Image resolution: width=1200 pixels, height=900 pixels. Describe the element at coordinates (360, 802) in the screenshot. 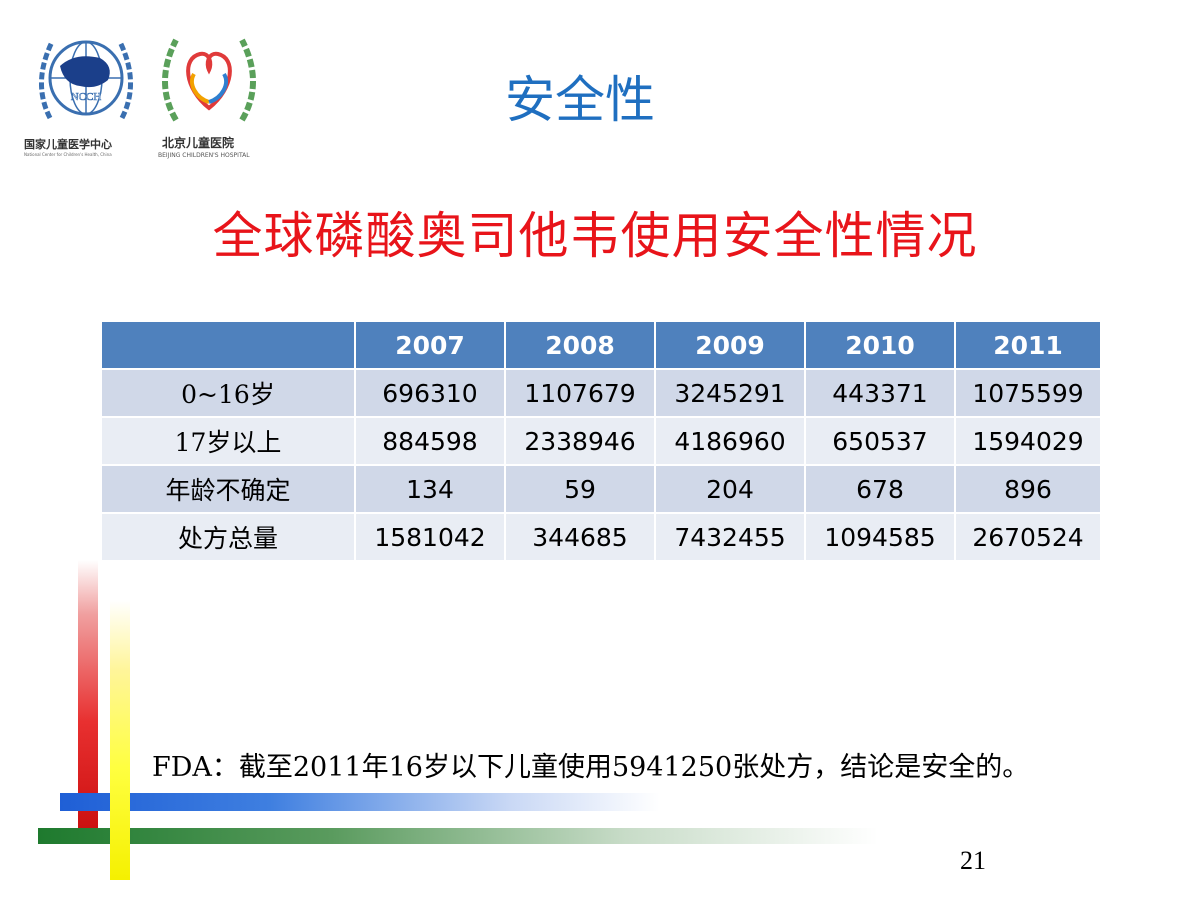

I see `decorative-blue-bar` at that location.